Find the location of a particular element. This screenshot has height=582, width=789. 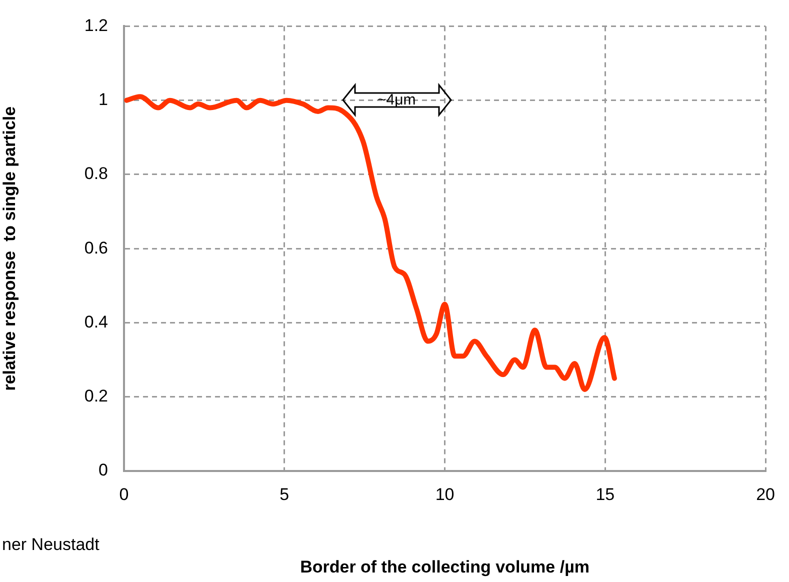

x-axis-title: Border of the collecting volume /µm is located at coordinates (445, 566).